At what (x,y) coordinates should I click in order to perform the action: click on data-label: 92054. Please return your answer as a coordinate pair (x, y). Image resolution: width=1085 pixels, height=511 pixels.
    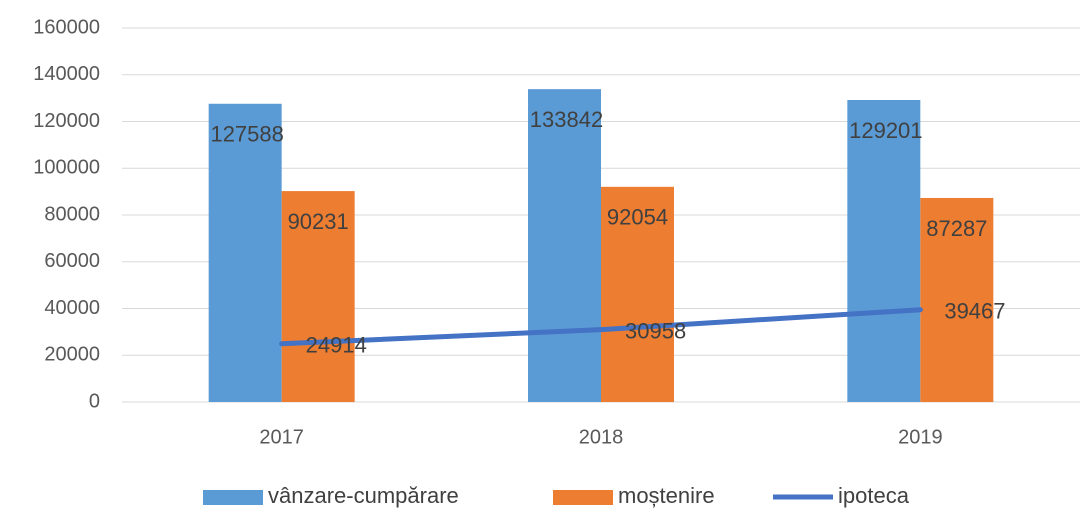
    Looking at the image, I should click on (637, 217).